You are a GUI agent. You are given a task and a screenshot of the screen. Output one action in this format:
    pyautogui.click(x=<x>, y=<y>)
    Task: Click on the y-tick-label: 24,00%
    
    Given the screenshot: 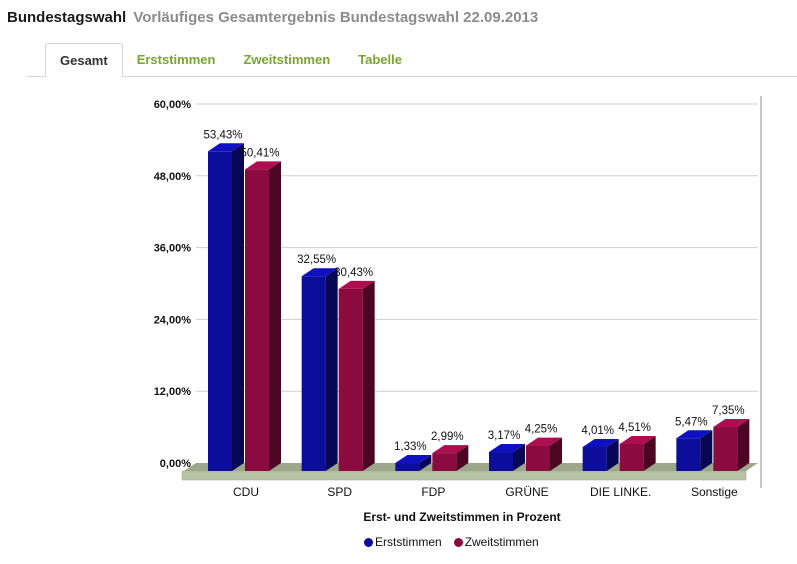 What is the action you would take?
    pyautogui.click(x=173, y=320)
    